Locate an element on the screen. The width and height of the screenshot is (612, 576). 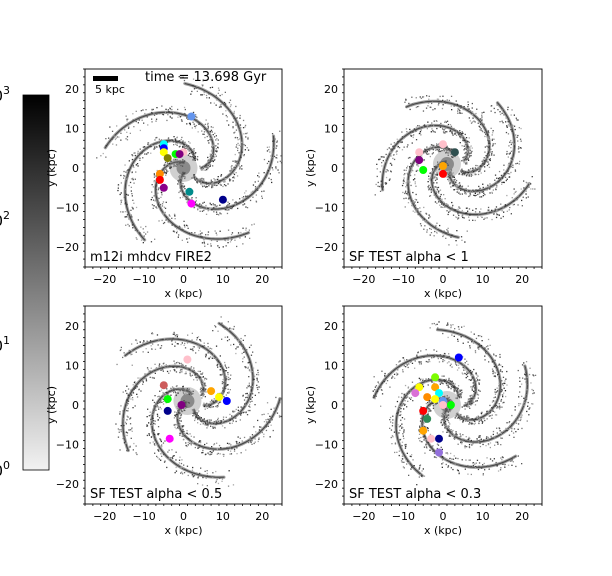
colorbar-tick-label: 00 is located at coordinates (5, 469).